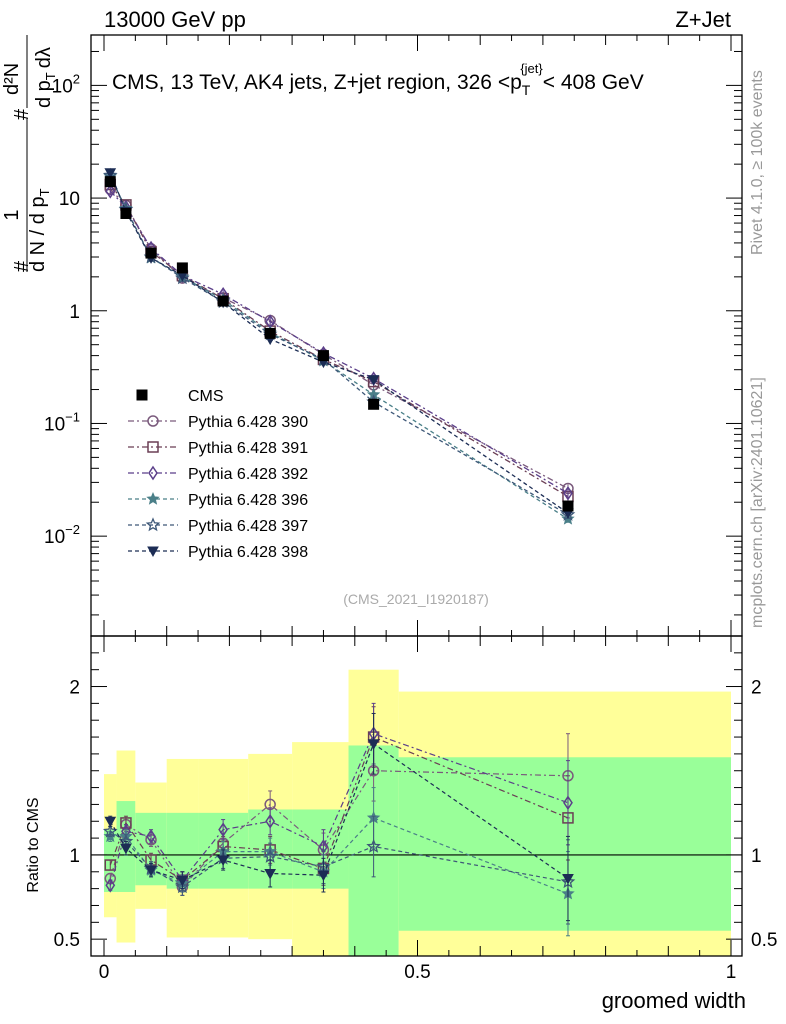 This screenshot has width=786, height=1024. Describe the element at coordinates (248, 552) in the screenshot. I see `legend-label: Pythia 6.428 398` at that location.